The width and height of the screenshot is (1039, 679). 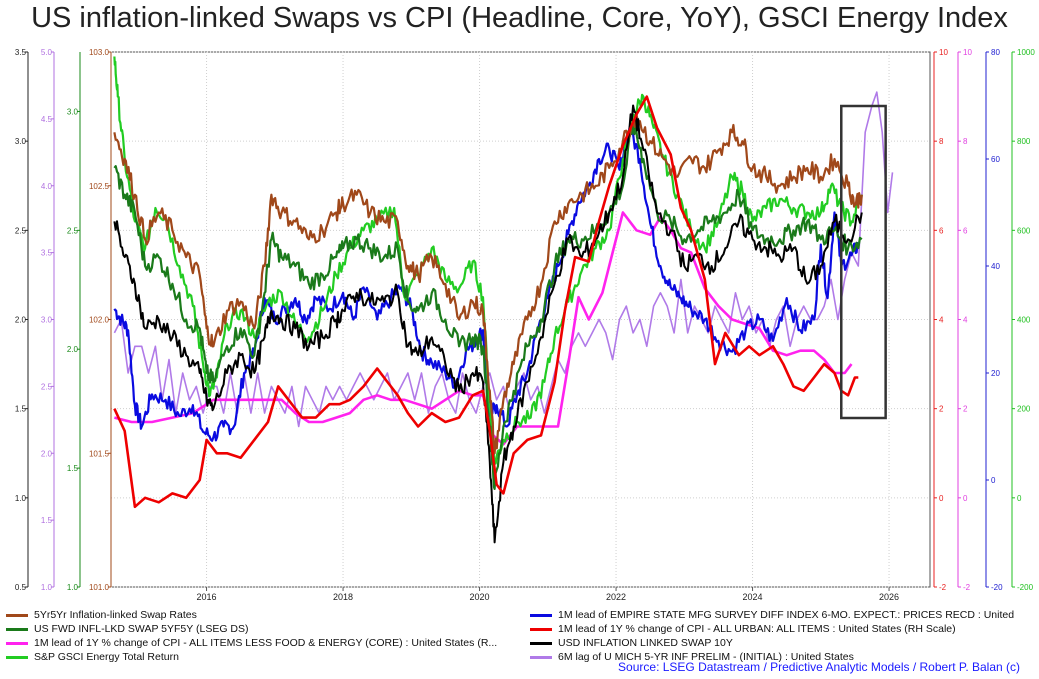 What do you see at coordinates (1026, 52) in the screenshot?
I see `y-tick-label: 1000` at bounding box center [1026, 52].